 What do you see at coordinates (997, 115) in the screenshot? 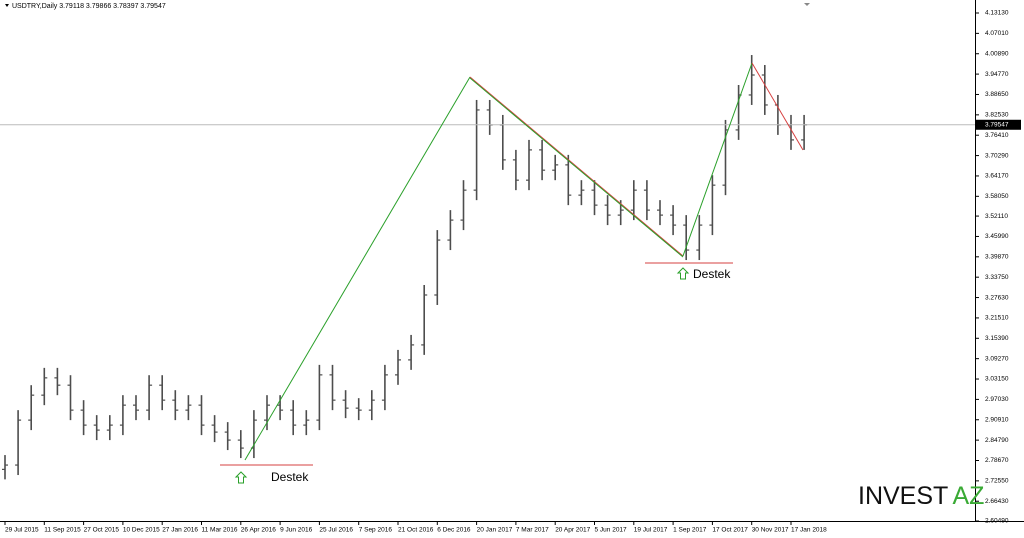
I see `y-tick-label: 3.82530` at bounding box center [997, 115].